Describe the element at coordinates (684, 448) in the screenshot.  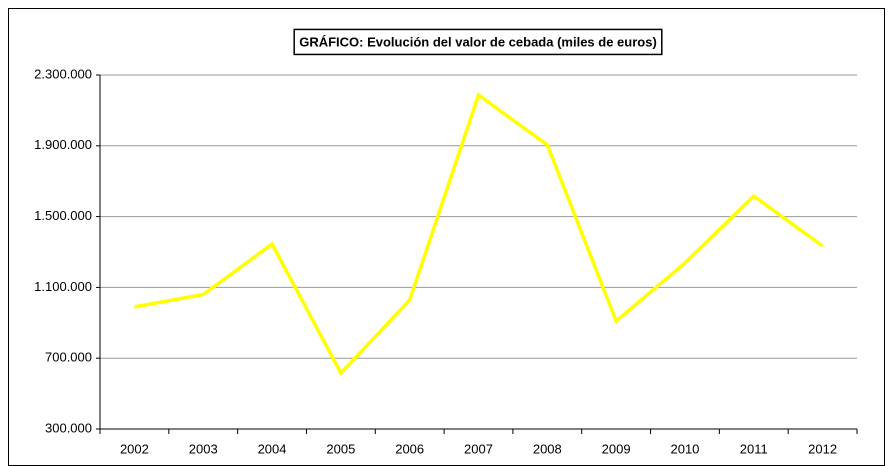
I see `x-tick-label: 2010` at that location.